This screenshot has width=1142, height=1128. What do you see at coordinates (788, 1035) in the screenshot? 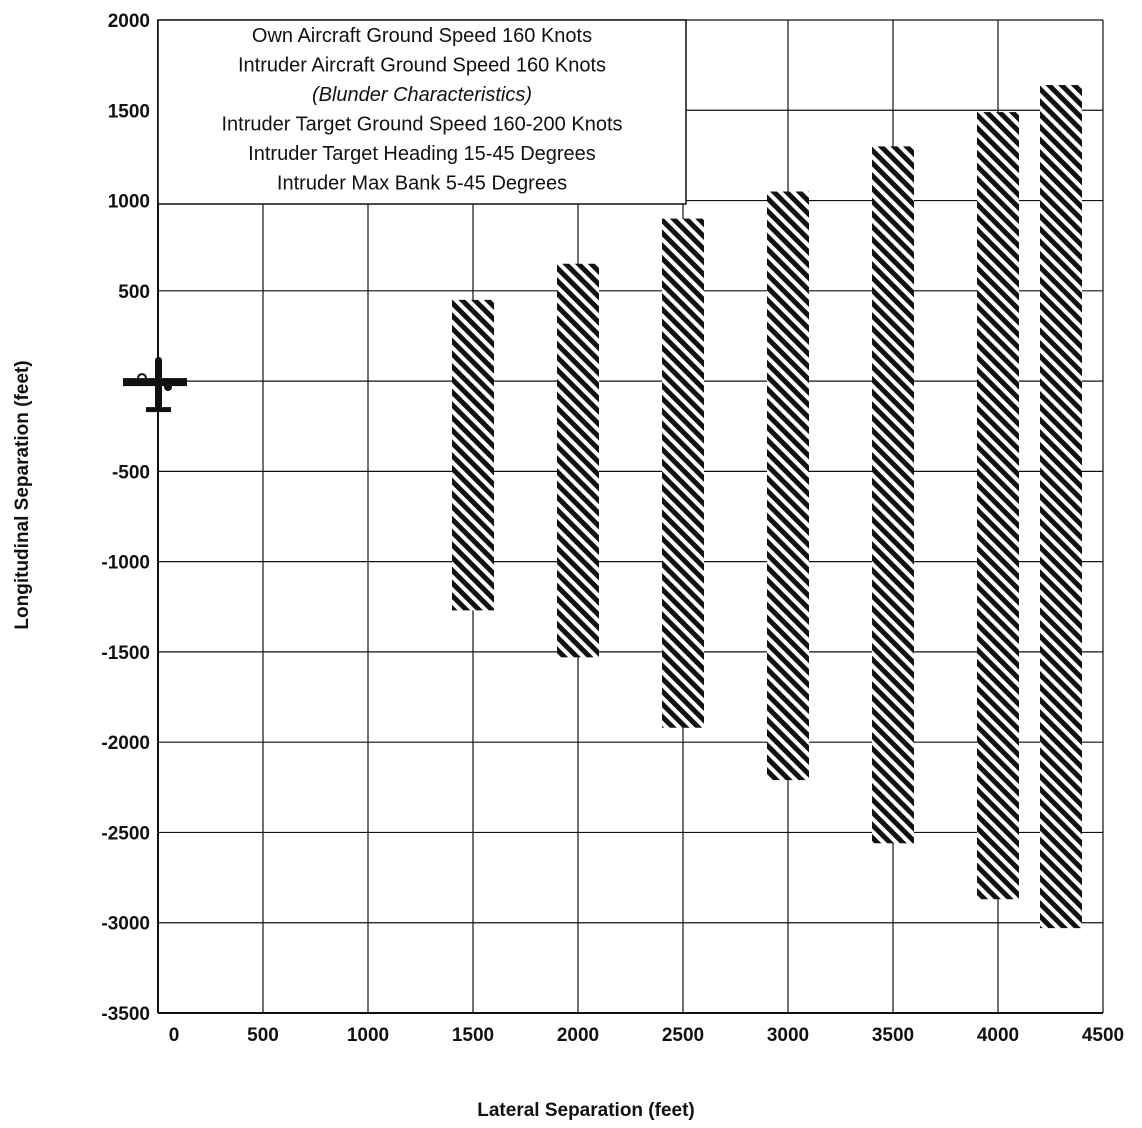
I see `x-tick-label: 3000` at bounding box center [788, 1035].